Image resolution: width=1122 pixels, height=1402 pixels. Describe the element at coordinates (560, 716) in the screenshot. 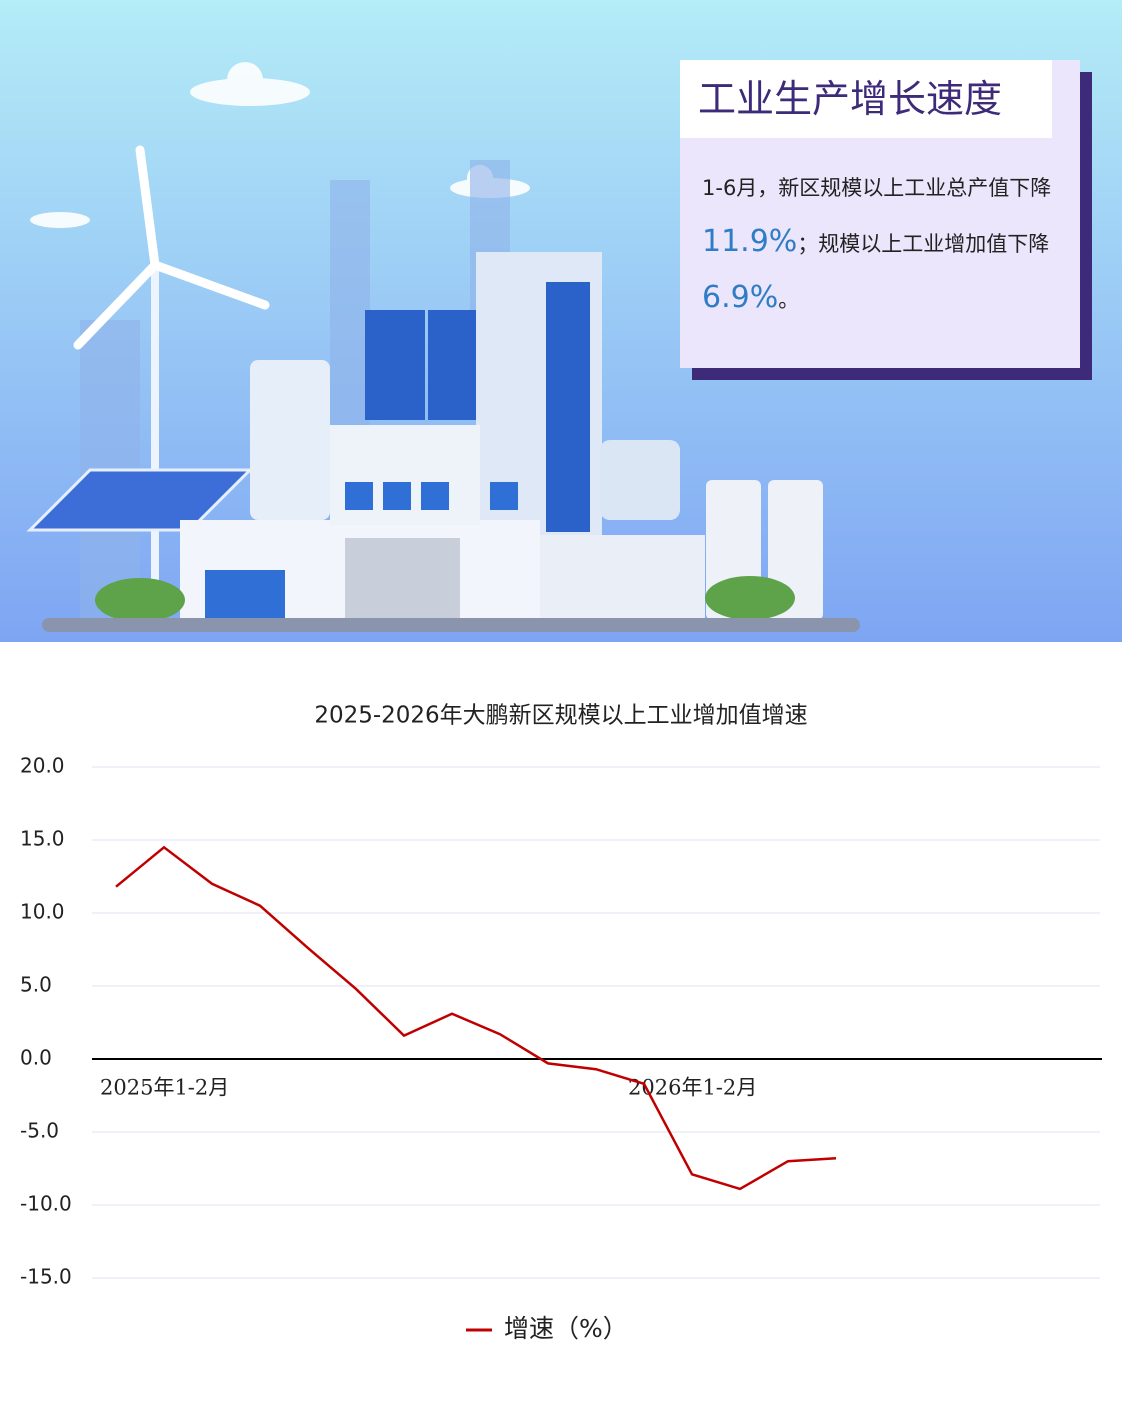

I see `chart-title: 2025-2026年大鹏新区规模以上工业增加值增速` at that location.